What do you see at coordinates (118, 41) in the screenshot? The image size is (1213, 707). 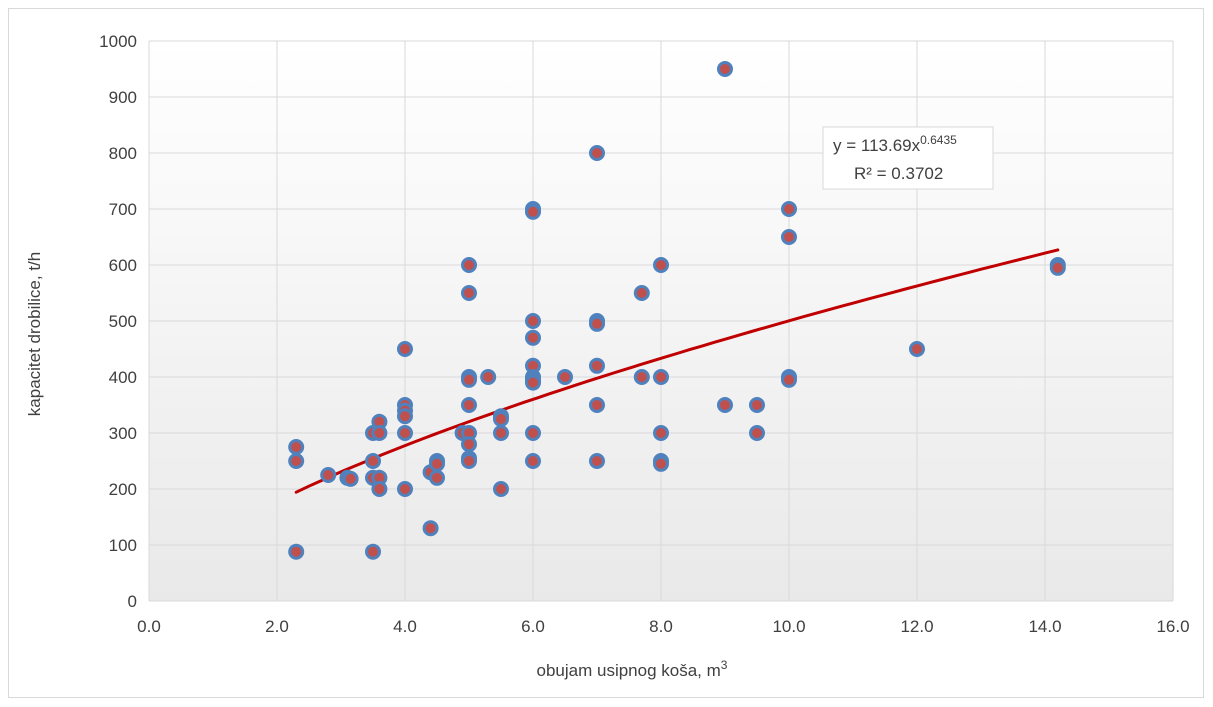 I see `y-tick-label: 1000` at bounding box center [118, 41].